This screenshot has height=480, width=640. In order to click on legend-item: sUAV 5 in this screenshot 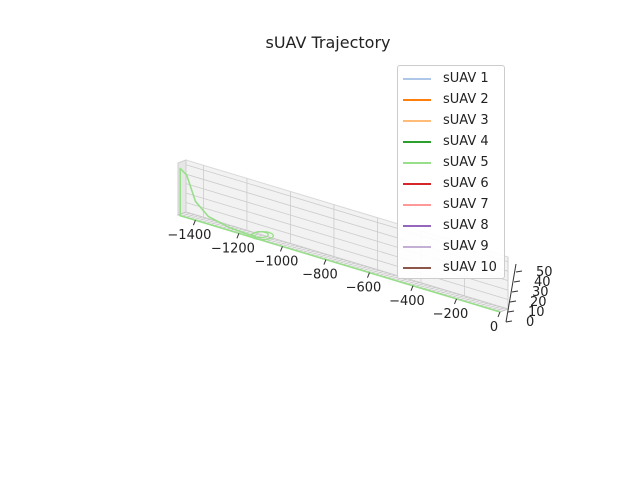, I will do `click(453, 162)`.